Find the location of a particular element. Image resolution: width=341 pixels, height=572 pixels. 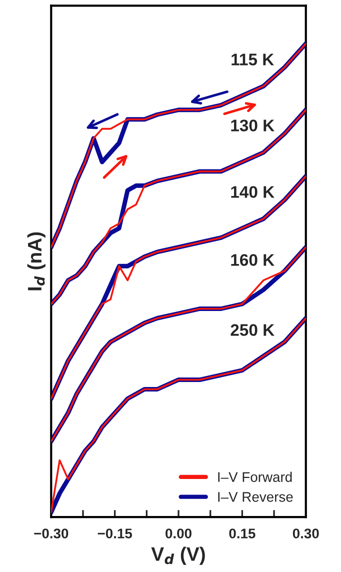

x-axis-title: V$_{d}$ (V) is located at coordinates (178, 555).